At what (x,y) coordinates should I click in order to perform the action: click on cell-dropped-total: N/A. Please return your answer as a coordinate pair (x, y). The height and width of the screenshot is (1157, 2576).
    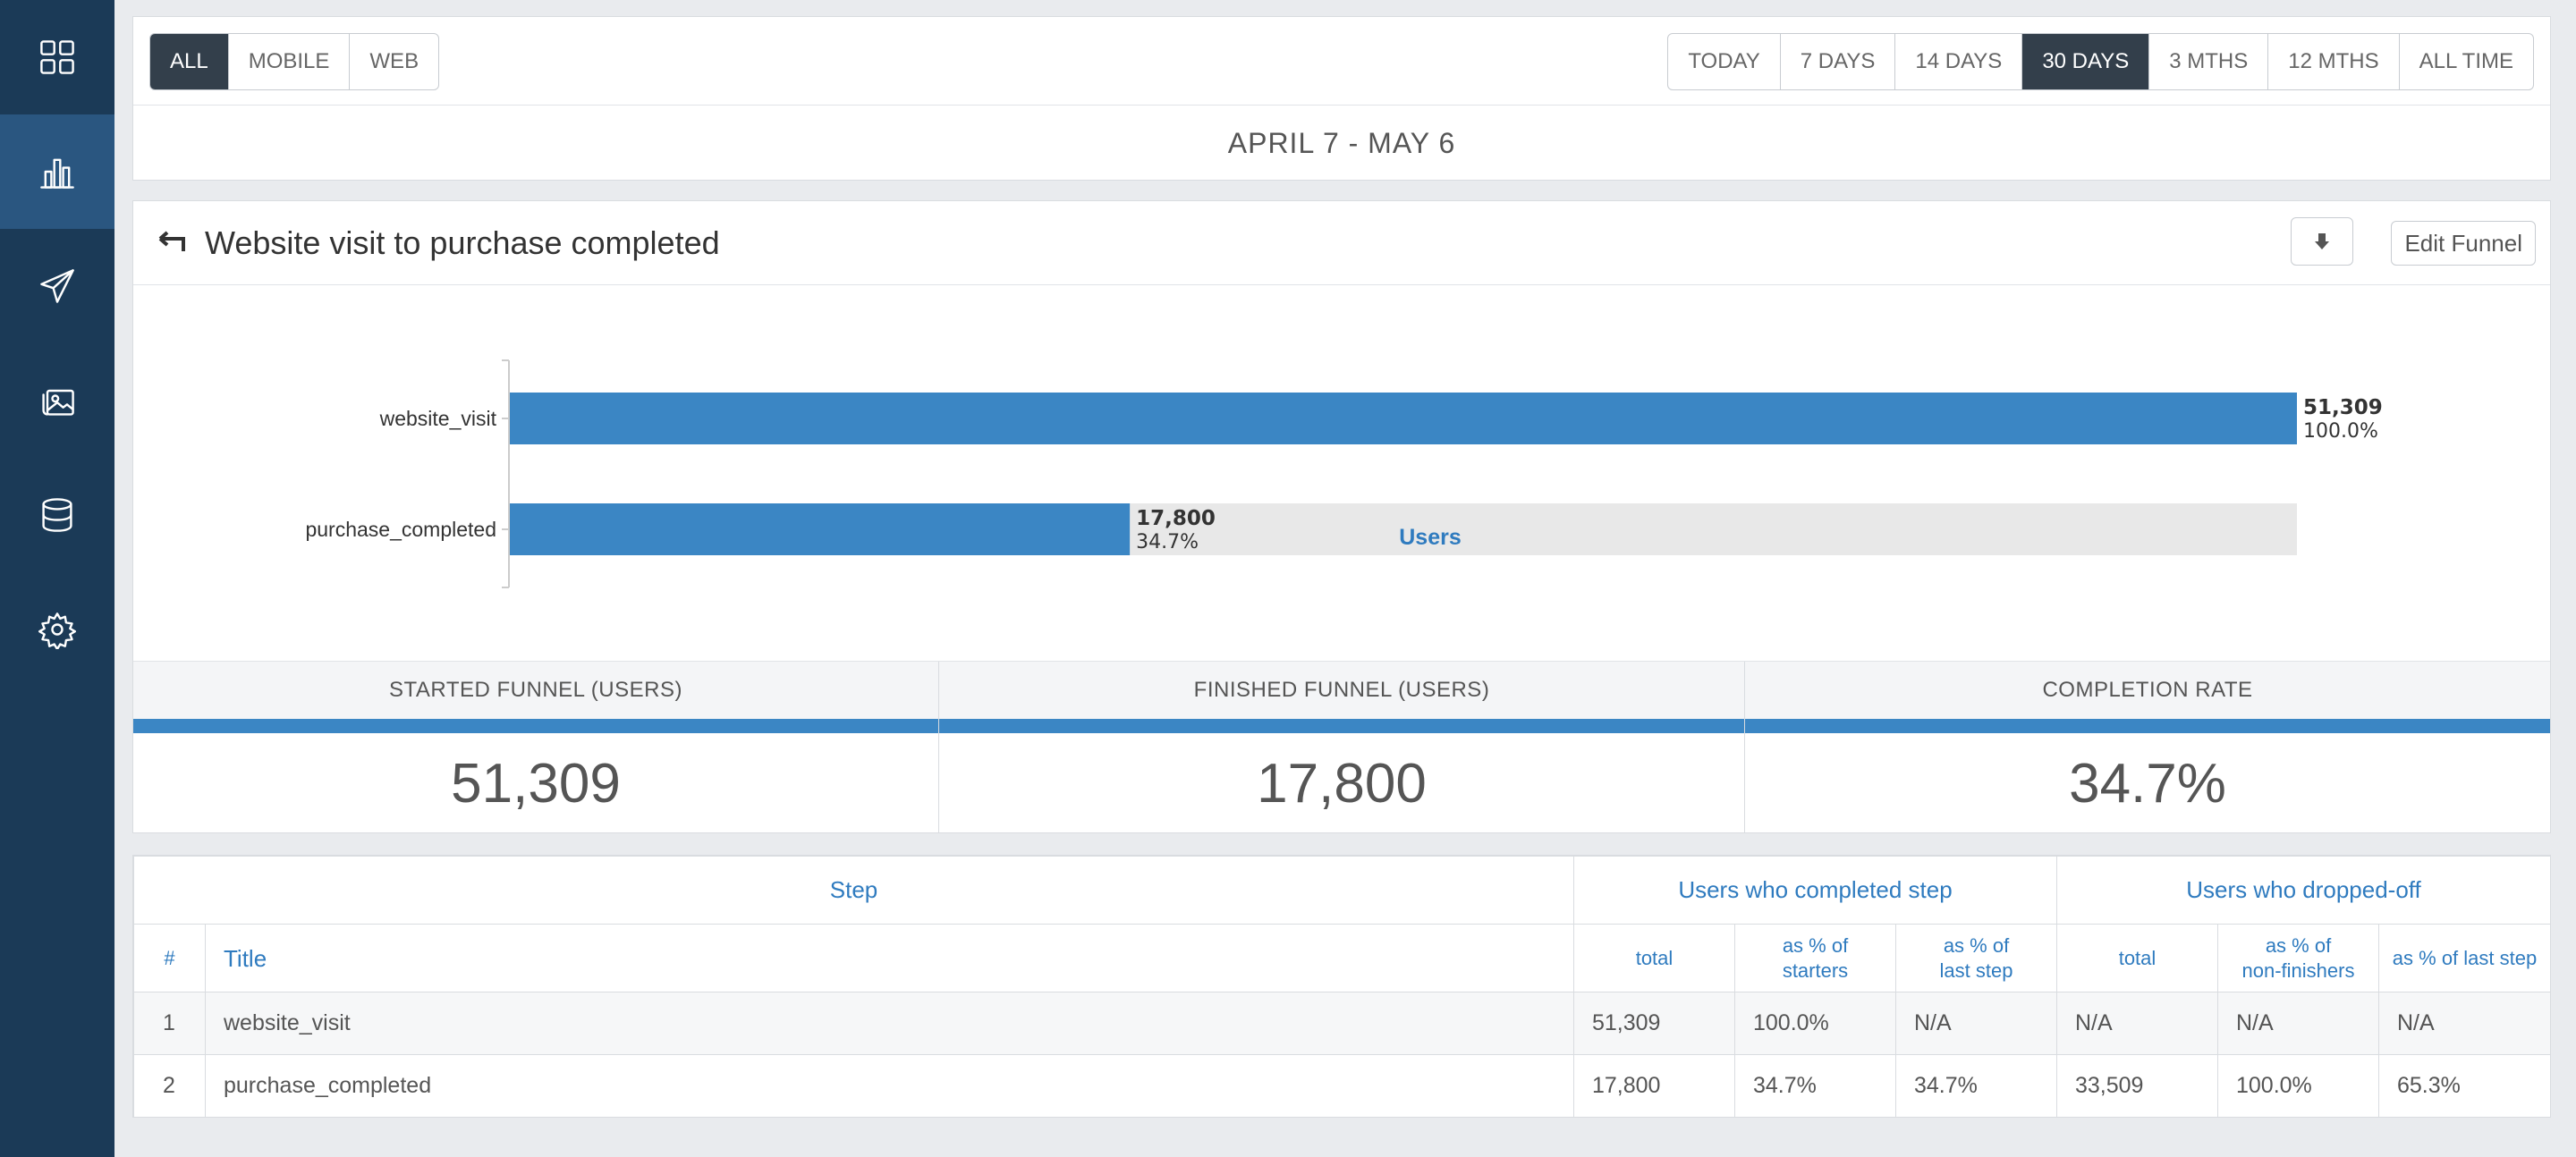
    Looking at the image, I should click on (2137, 1023).